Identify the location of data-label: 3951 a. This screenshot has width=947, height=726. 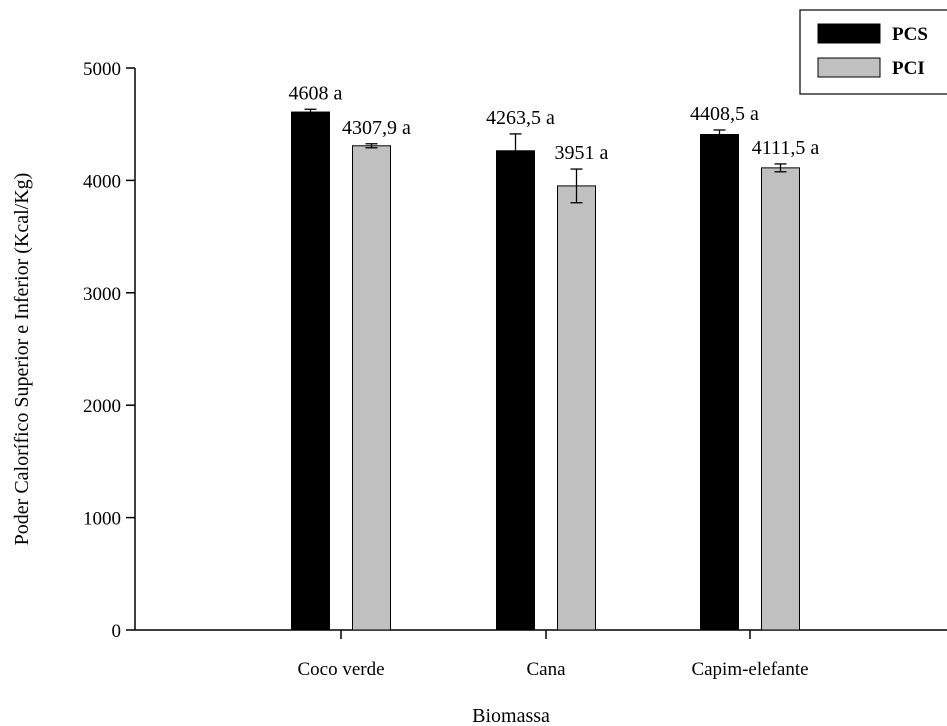
(582, 153).